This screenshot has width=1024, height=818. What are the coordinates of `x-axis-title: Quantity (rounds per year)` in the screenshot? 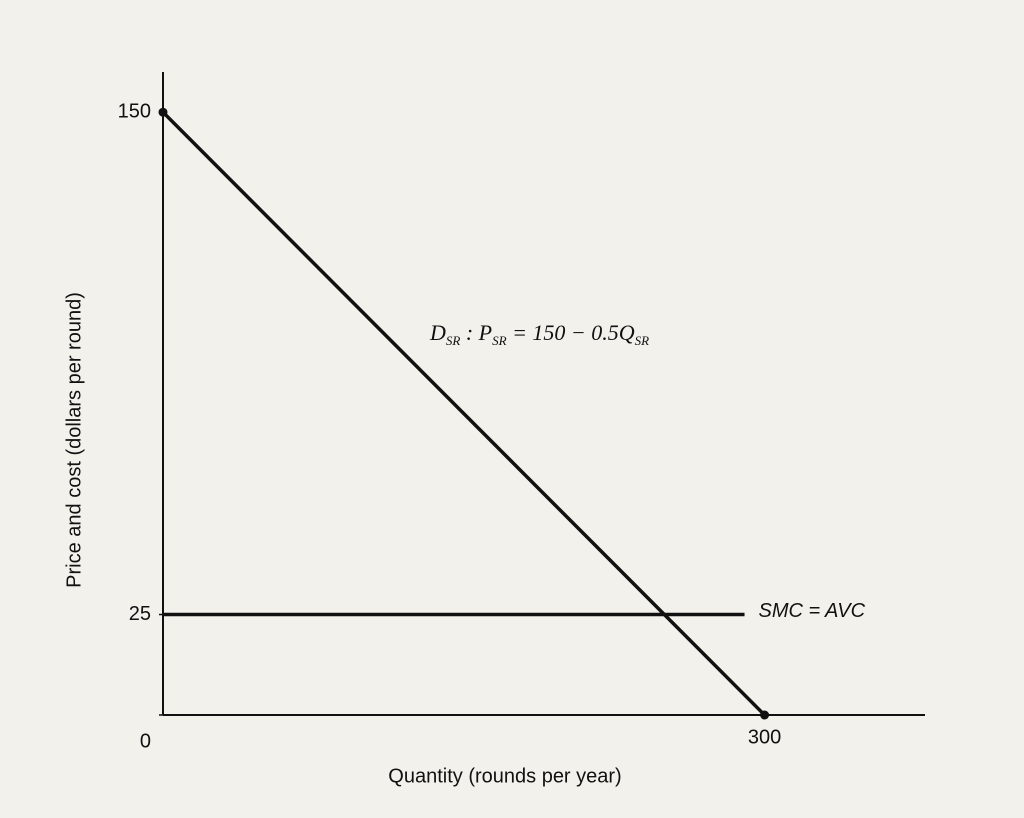 It's located at (504, 776).